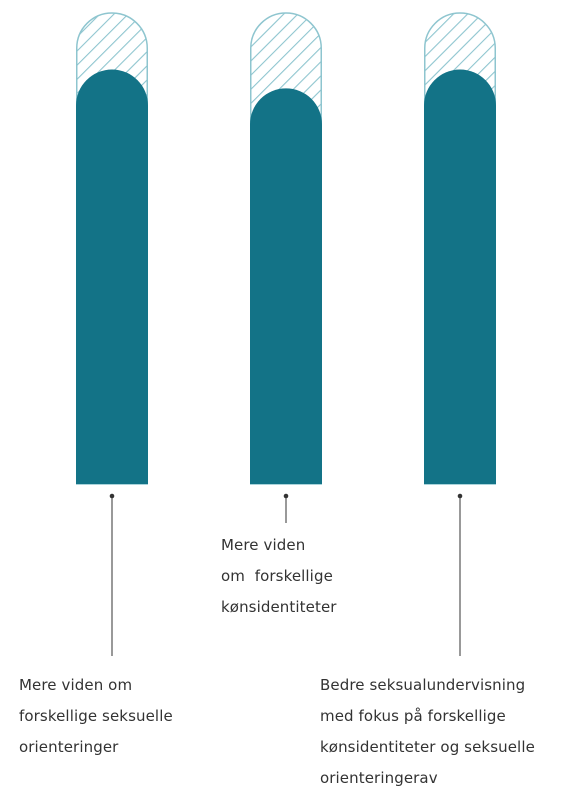  I want to click on category-label-1-line-2: forskellige seksuelle, so click(96, 716).